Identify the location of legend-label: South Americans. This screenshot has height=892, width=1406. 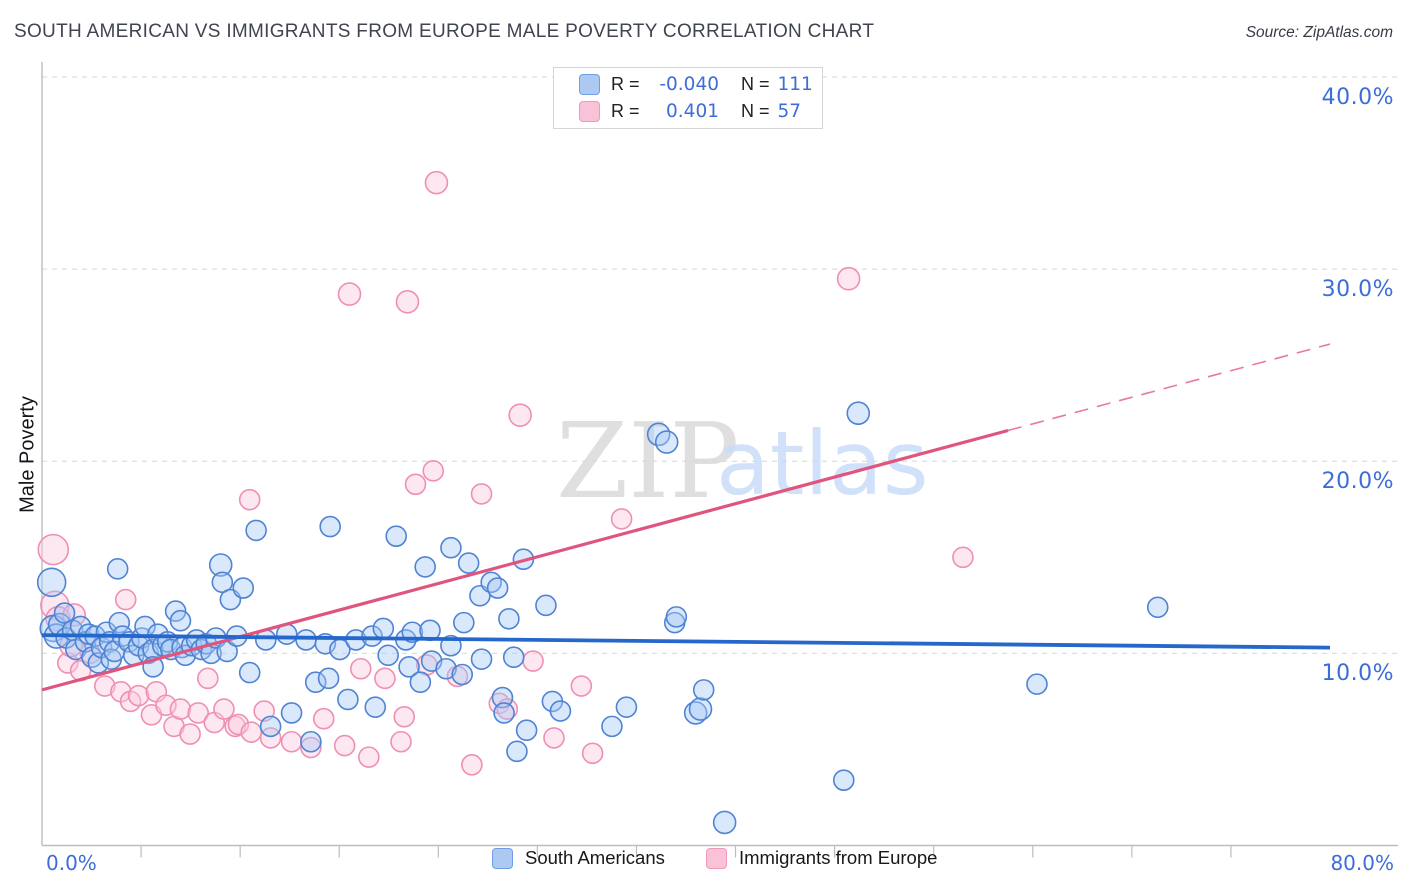
(595, 857).